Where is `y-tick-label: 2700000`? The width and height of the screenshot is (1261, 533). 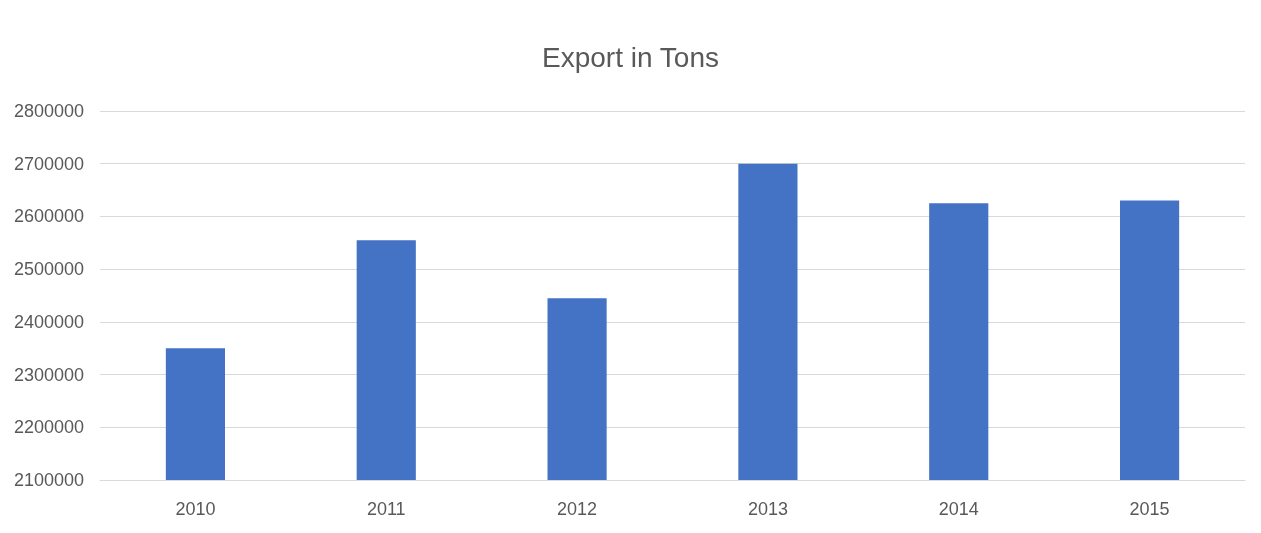
y-tick-label: 2700000 is located at coordinates (48, 163).